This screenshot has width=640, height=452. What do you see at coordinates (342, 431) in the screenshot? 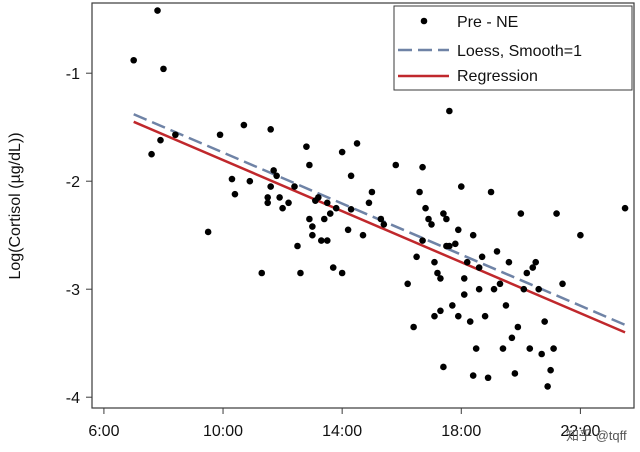
I see `x-tick-label: 14:00` at bounding box center [342, 431].